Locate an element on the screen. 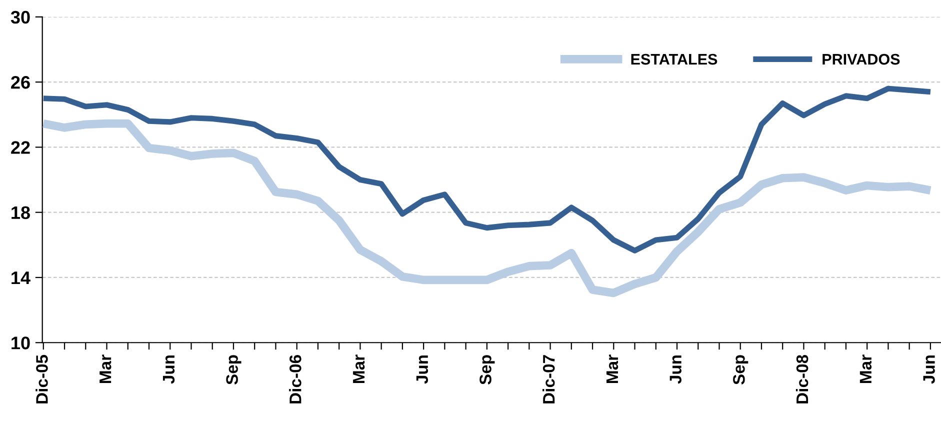 The image size is (941, 423). legend-label: PRIVADOS is located at coordinates (861, 59).